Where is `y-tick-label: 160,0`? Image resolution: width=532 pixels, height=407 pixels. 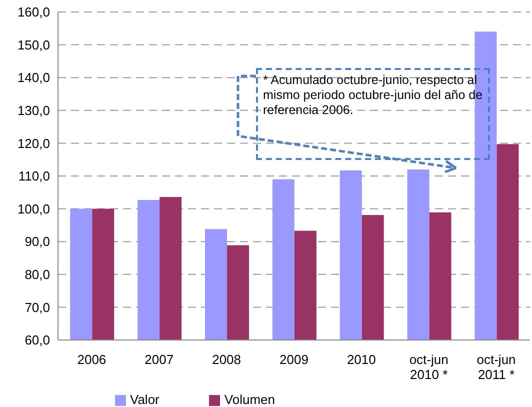
y-tick-label: 160,0 is located at coordinates (33, 12).